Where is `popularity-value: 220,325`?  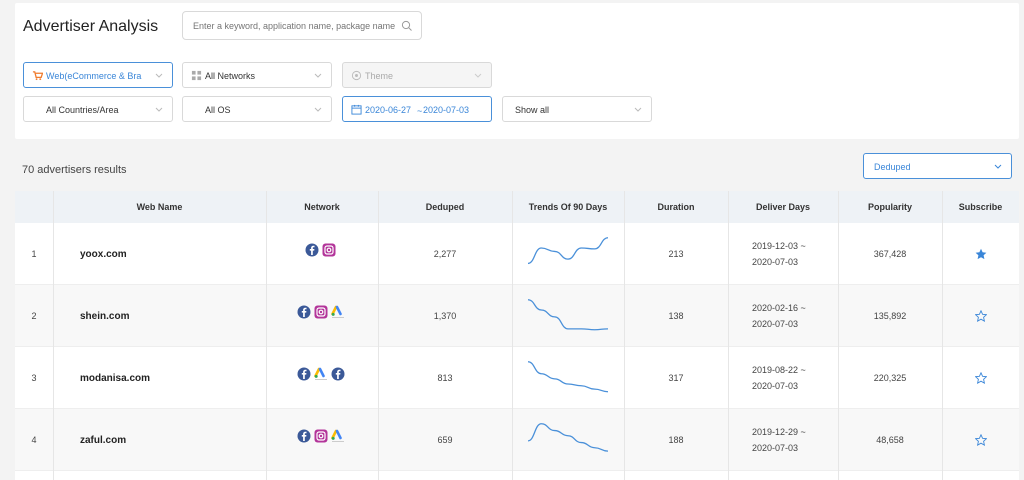 popularity-value: 220,325 is located at coordinates (890, 378).